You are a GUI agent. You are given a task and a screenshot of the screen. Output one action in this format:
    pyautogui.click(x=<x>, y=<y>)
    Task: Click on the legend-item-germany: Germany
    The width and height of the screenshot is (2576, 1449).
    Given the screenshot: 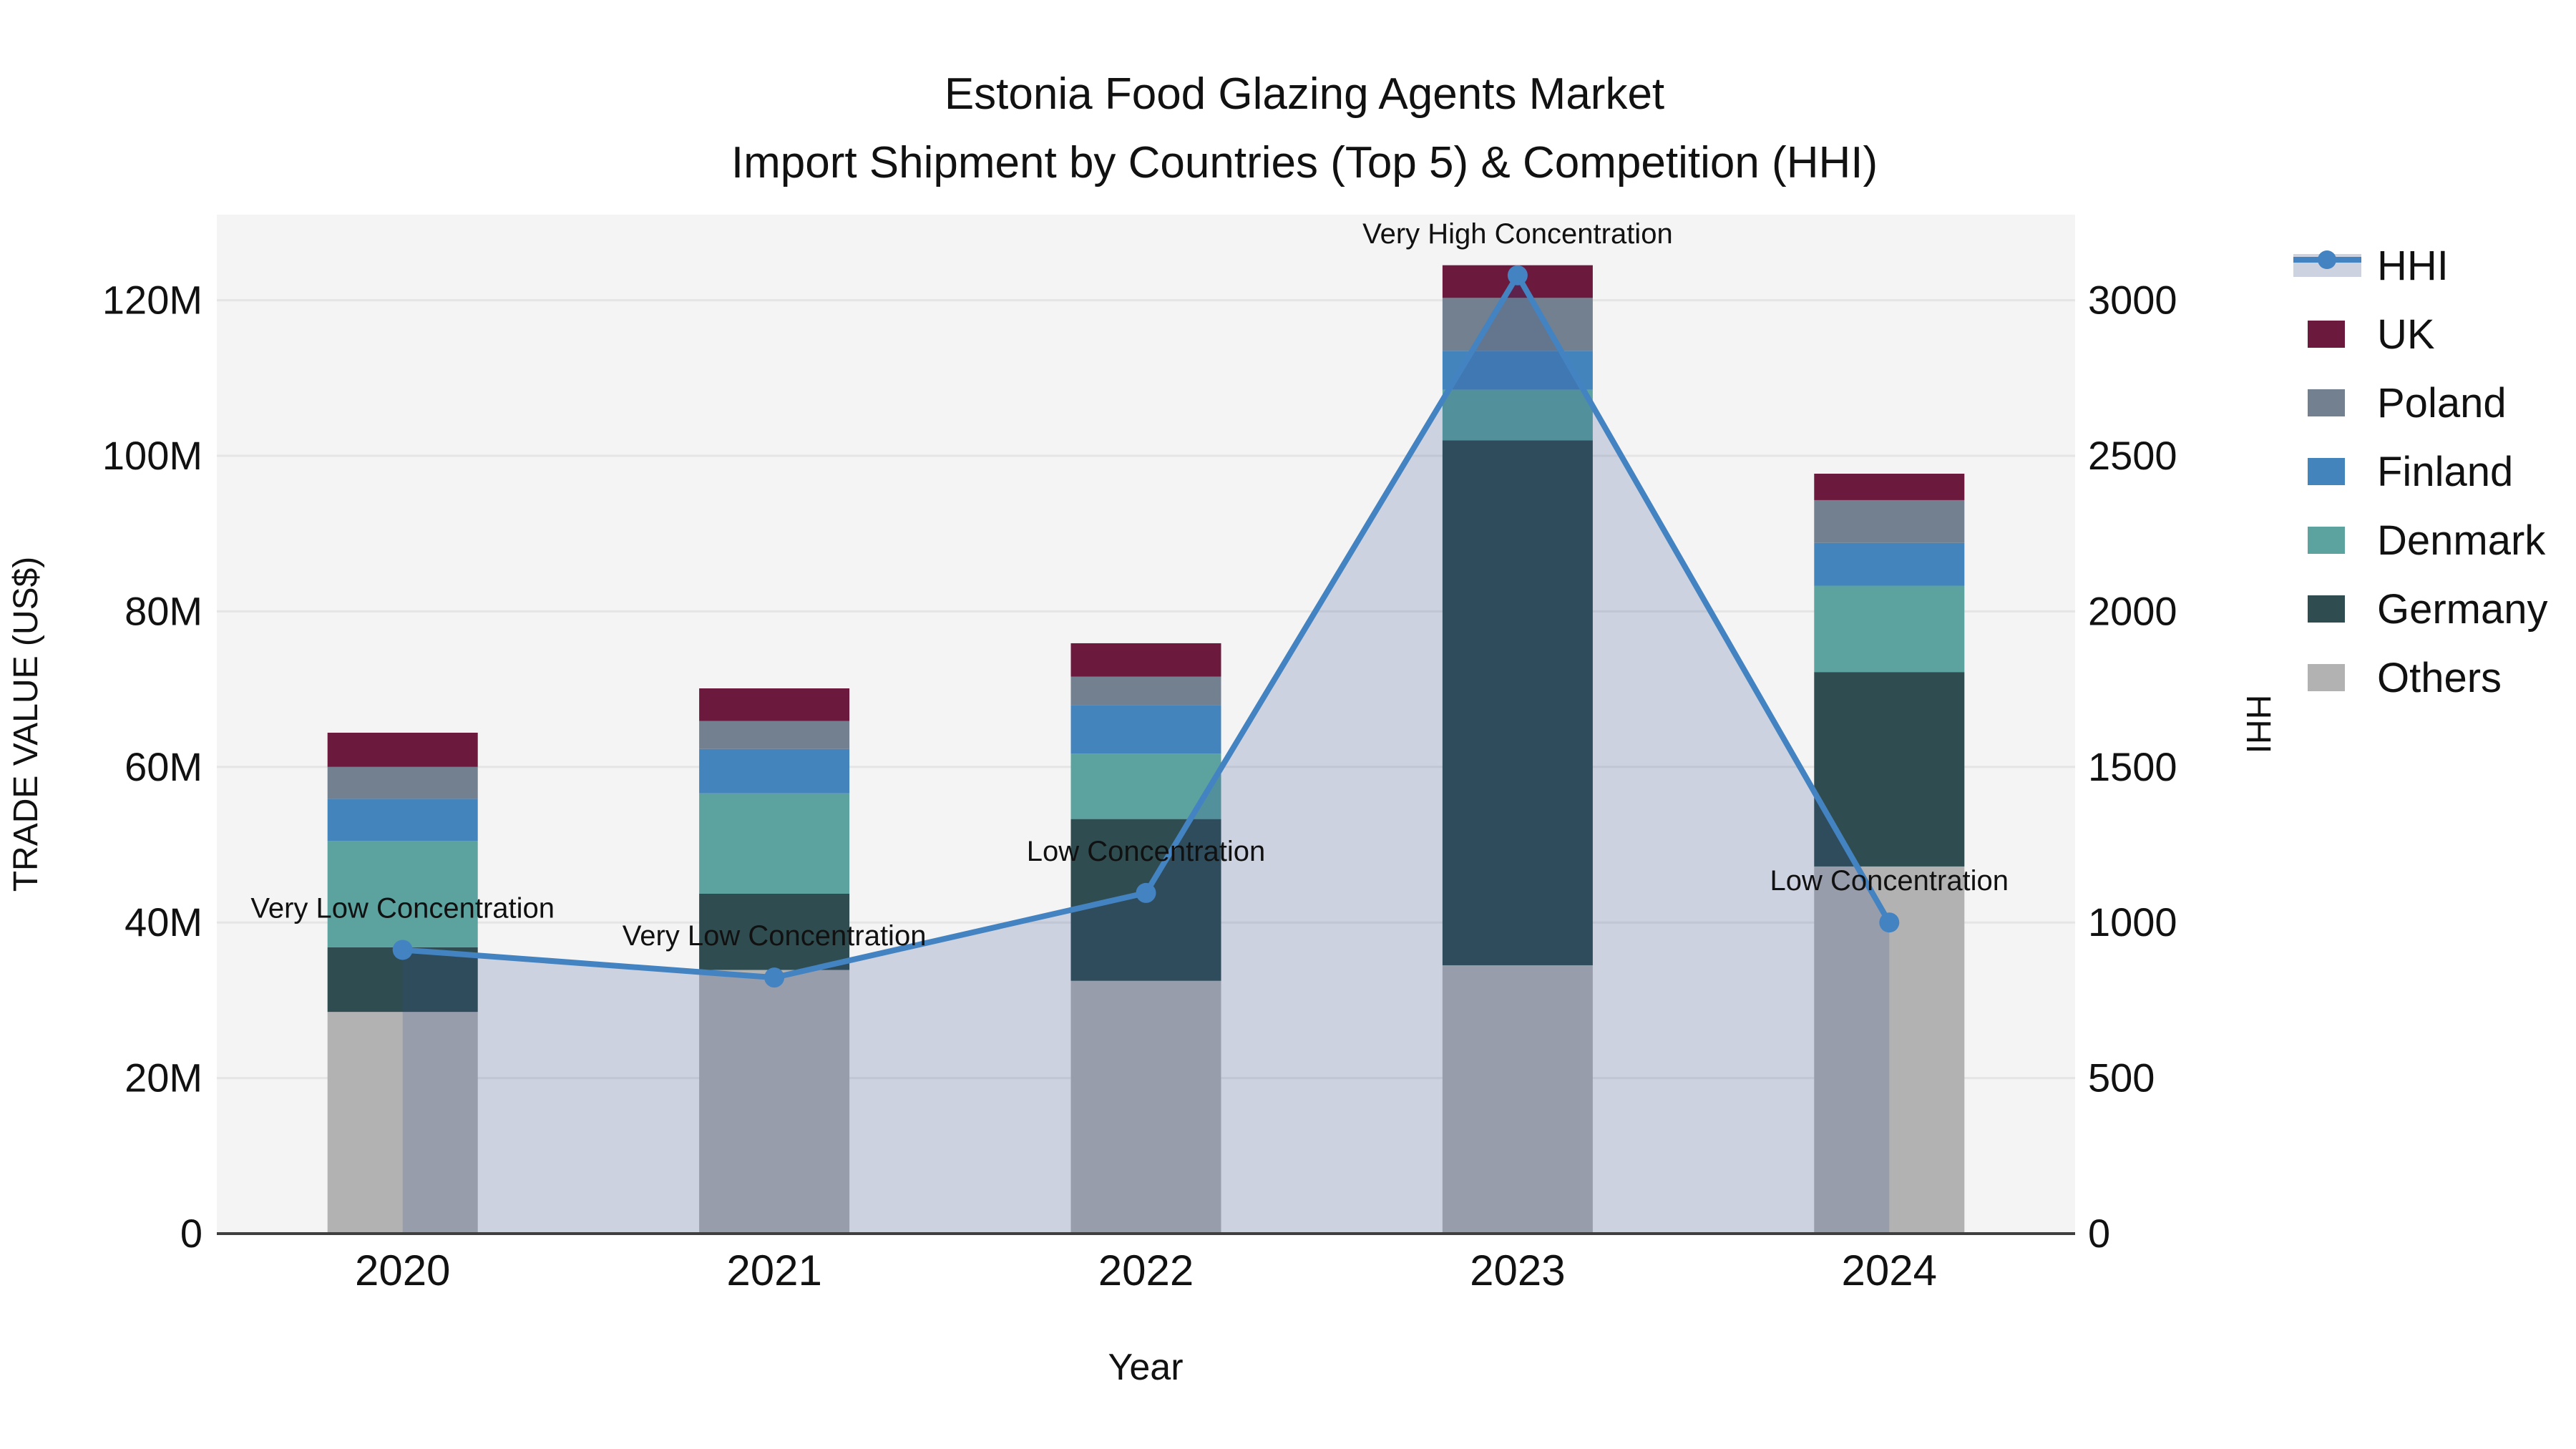 What is the action you would take?
    pyautogui.click(x=2428, y=609)
    